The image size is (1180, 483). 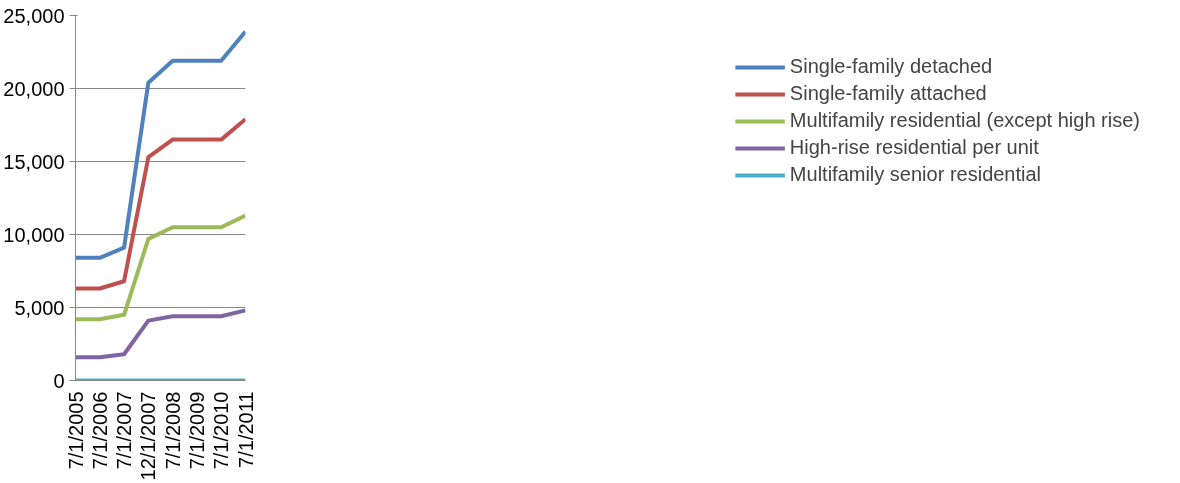 I want to click on legend-label: Single-family attached, so click(x=888, y=93).